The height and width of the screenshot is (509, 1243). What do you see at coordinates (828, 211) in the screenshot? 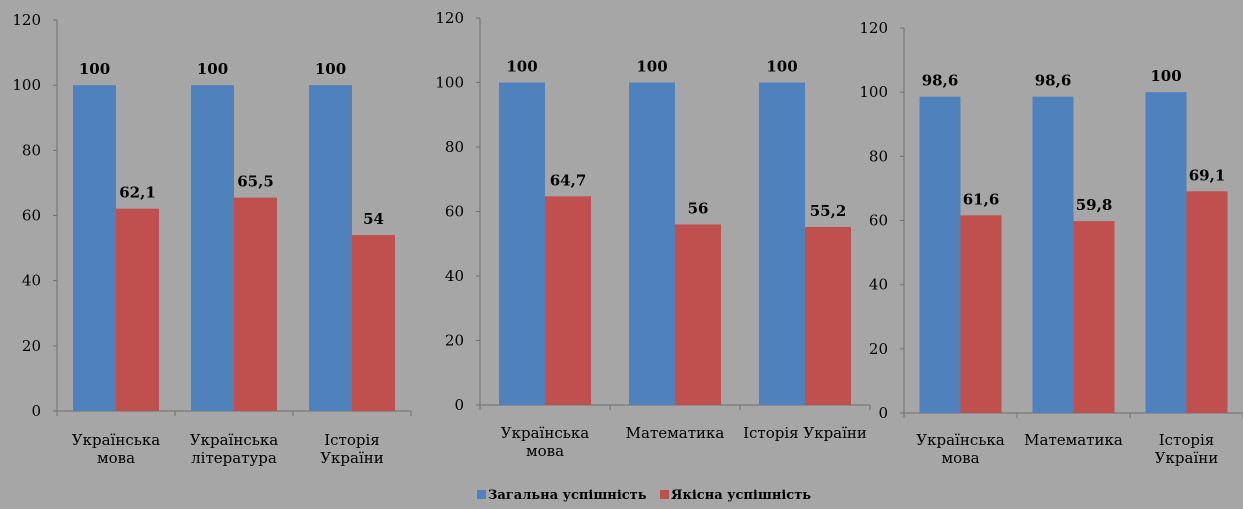
I see `data-label: 55,2` at bounding box center [828, 211].